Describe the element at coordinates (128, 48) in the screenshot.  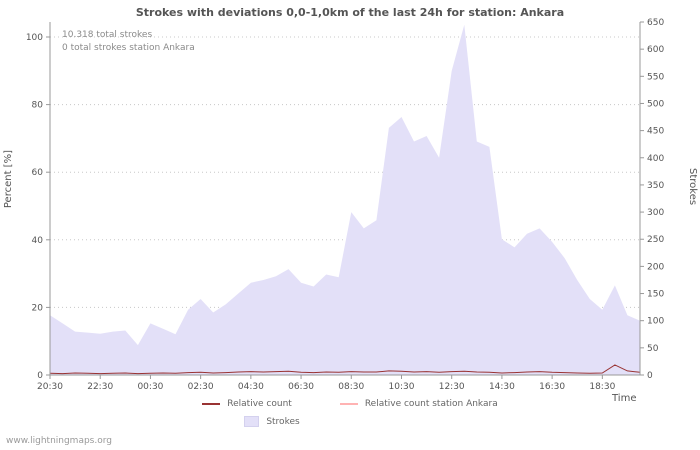
I see `annotation-total-strokes-station: 0 total strokes station Ankara` at that location.